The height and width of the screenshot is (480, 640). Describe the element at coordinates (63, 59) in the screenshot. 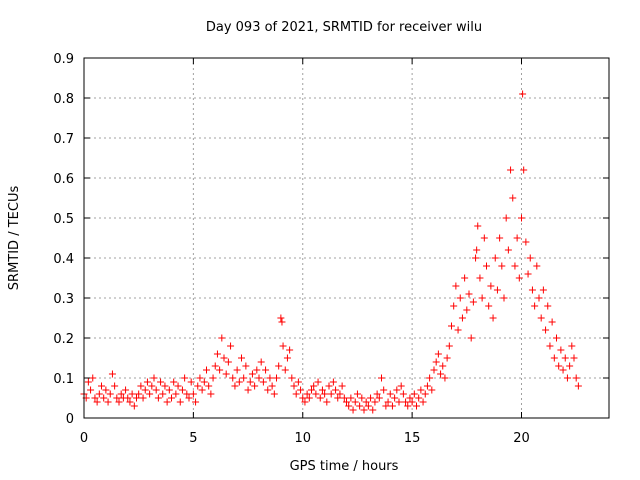

I see `y-tick-label: 0.9` at that location.